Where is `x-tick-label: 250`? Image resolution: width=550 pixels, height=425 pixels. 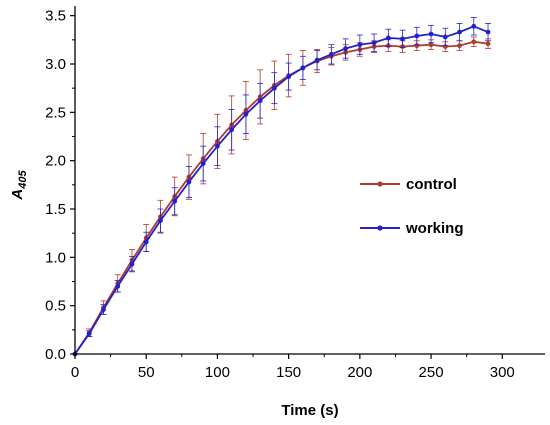
x-tick-label: 250 is located at coordinates (431, 372).